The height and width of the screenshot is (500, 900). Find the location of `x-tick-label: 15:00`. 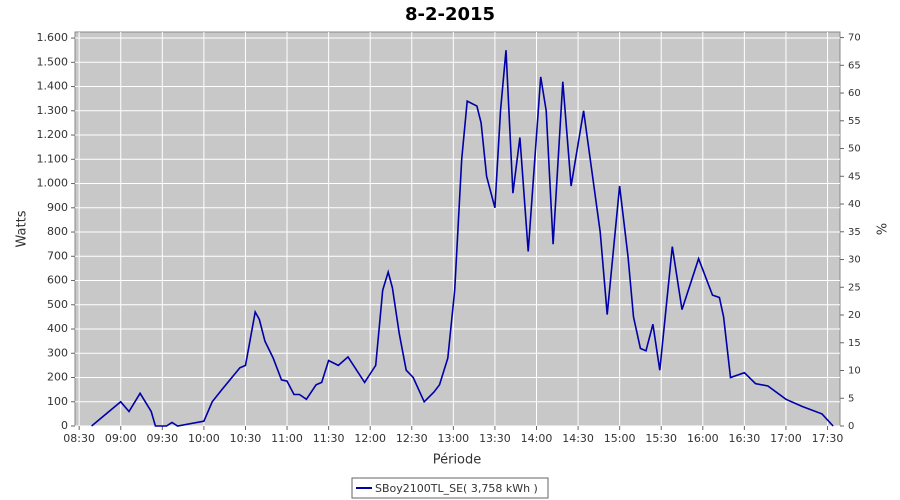

x-tick-label: 15:00 is located at coordinates (620, 438).